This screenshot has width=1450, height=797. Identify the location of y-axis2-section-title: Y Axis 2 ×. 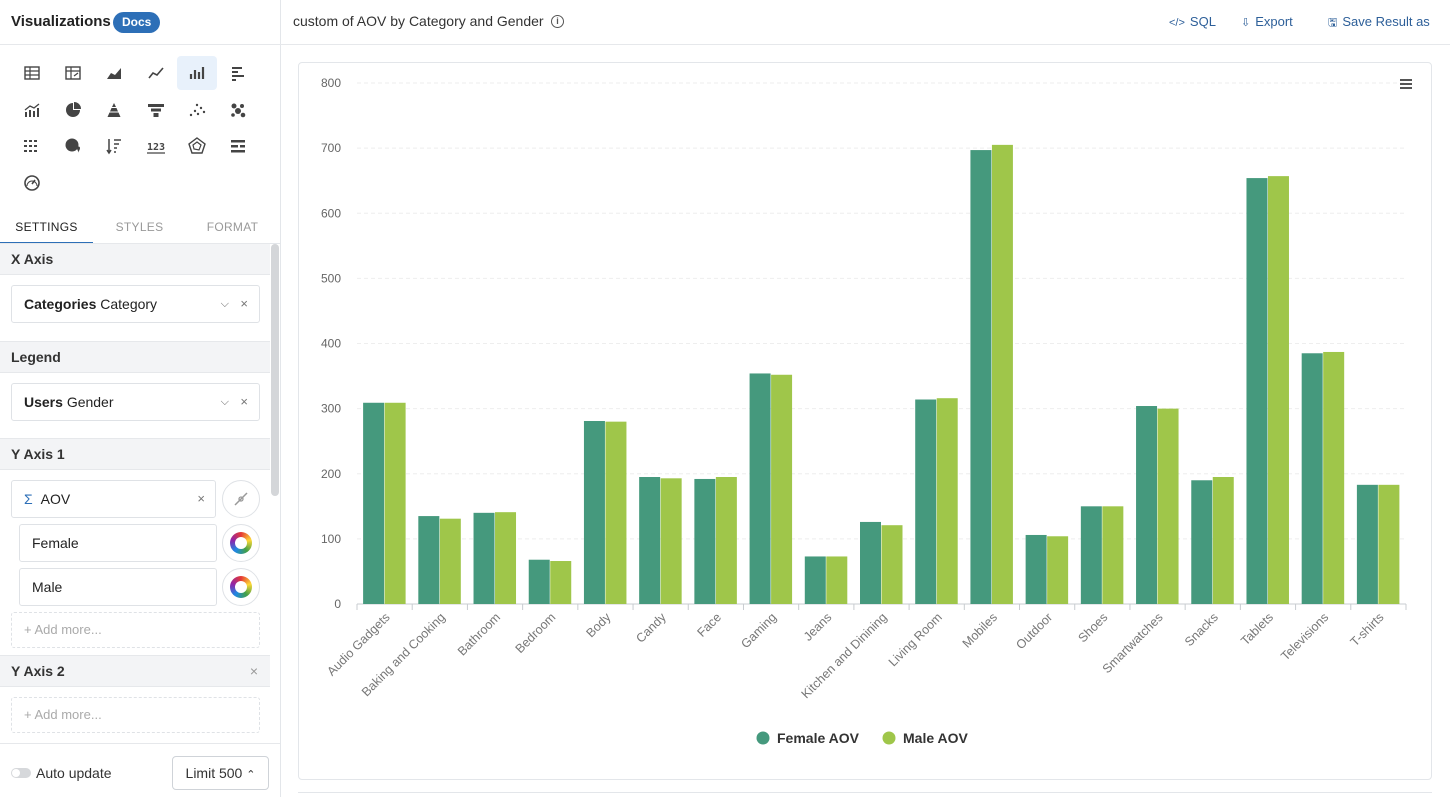
(135, 671).